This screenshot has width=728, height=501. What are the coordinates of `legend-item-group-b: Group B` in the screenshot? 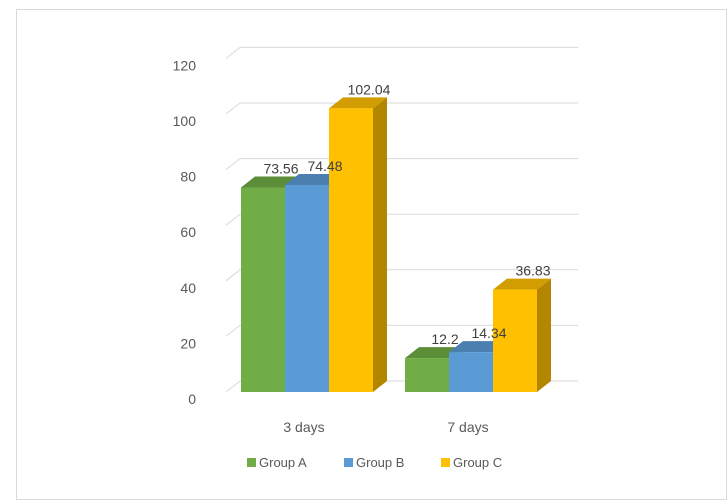 It's located at (374, 462).